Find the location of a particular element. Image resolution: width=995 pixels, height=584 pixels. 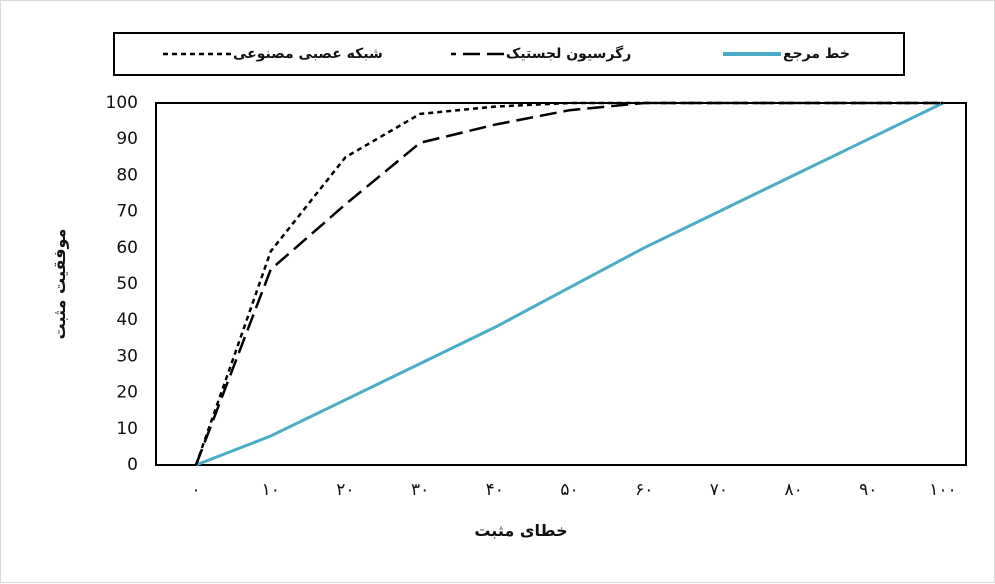

legend: شبکه عصبی مصنوعی رگرسیون لجستیک خط مرجع is located at coordinates (509, 54).